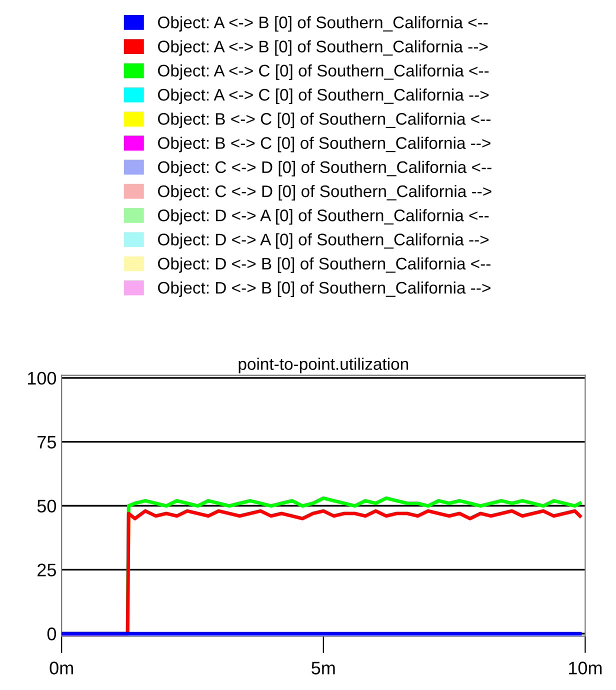  I want to click on legend-label: Object: B <-> C [0] of Southern_California <--, so click(324, 120).